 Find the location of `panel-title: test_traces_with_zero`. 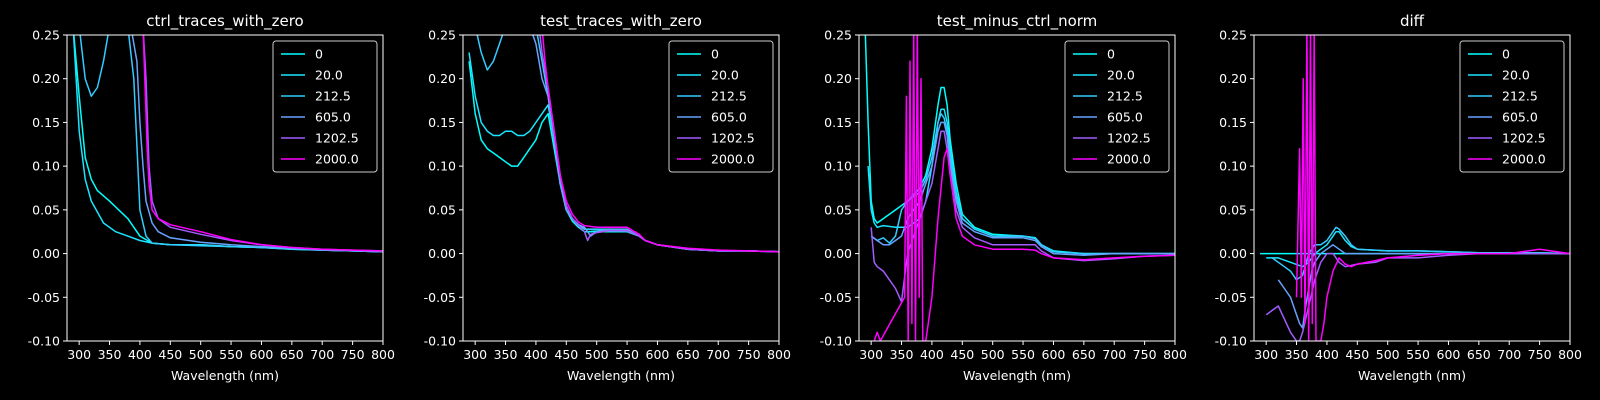

panel-title: test_traces_with_zero is located at coordinates (621, 21).